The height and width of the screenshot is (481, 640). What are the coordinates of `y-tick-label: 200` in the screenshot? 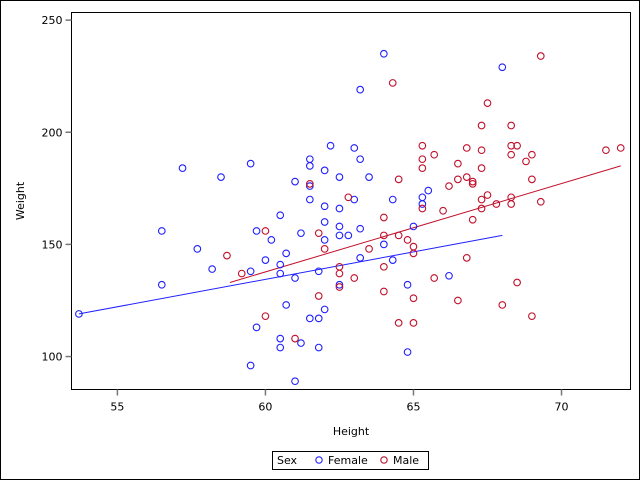 It's located at (52, 132).